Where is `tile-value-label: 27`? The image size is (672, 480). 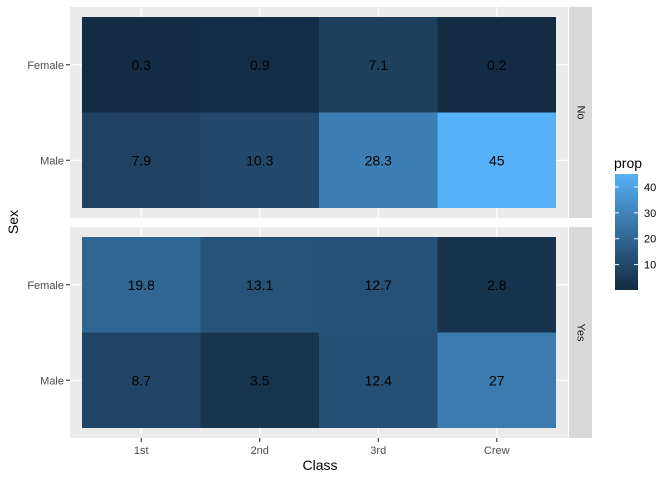
tile-value-label: 27 is located at coordinates (497, 380).